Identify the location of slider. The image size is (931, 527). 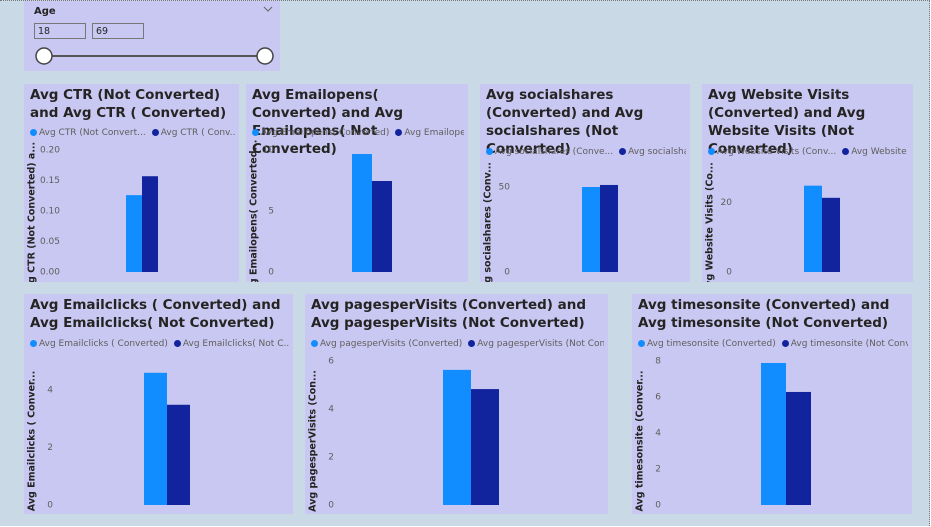
(152, 36).